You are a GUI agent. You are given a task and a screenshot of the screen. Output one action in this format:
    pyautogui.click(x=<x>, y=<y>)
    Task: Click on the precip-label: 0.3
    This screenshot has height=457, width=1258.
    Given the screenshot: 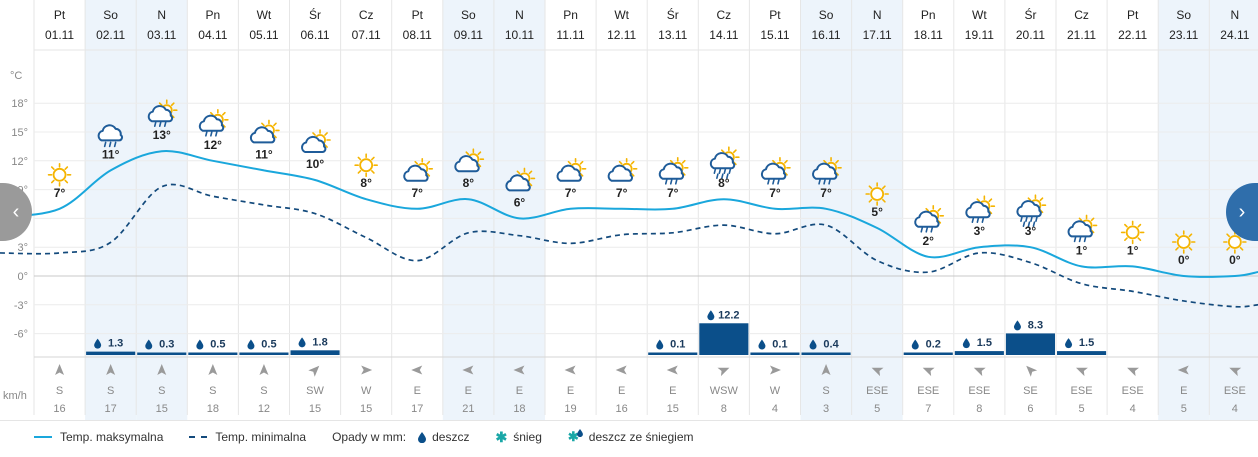 What is the action you would take?
    pyautogui.click(x=166, y=345)
    